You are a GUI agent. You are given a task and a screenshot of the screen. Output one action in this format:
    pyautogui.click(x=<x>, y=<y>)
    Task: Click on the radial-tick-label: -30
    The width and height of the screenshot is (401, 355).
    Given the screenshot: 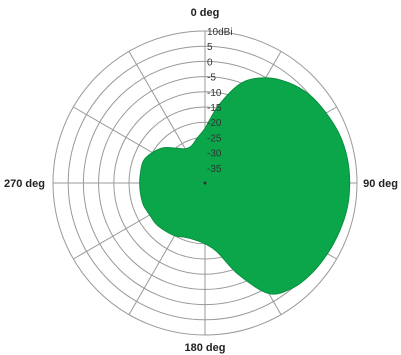 What is the action you would take?
    pyautogui.click(x=214, y=154)
    